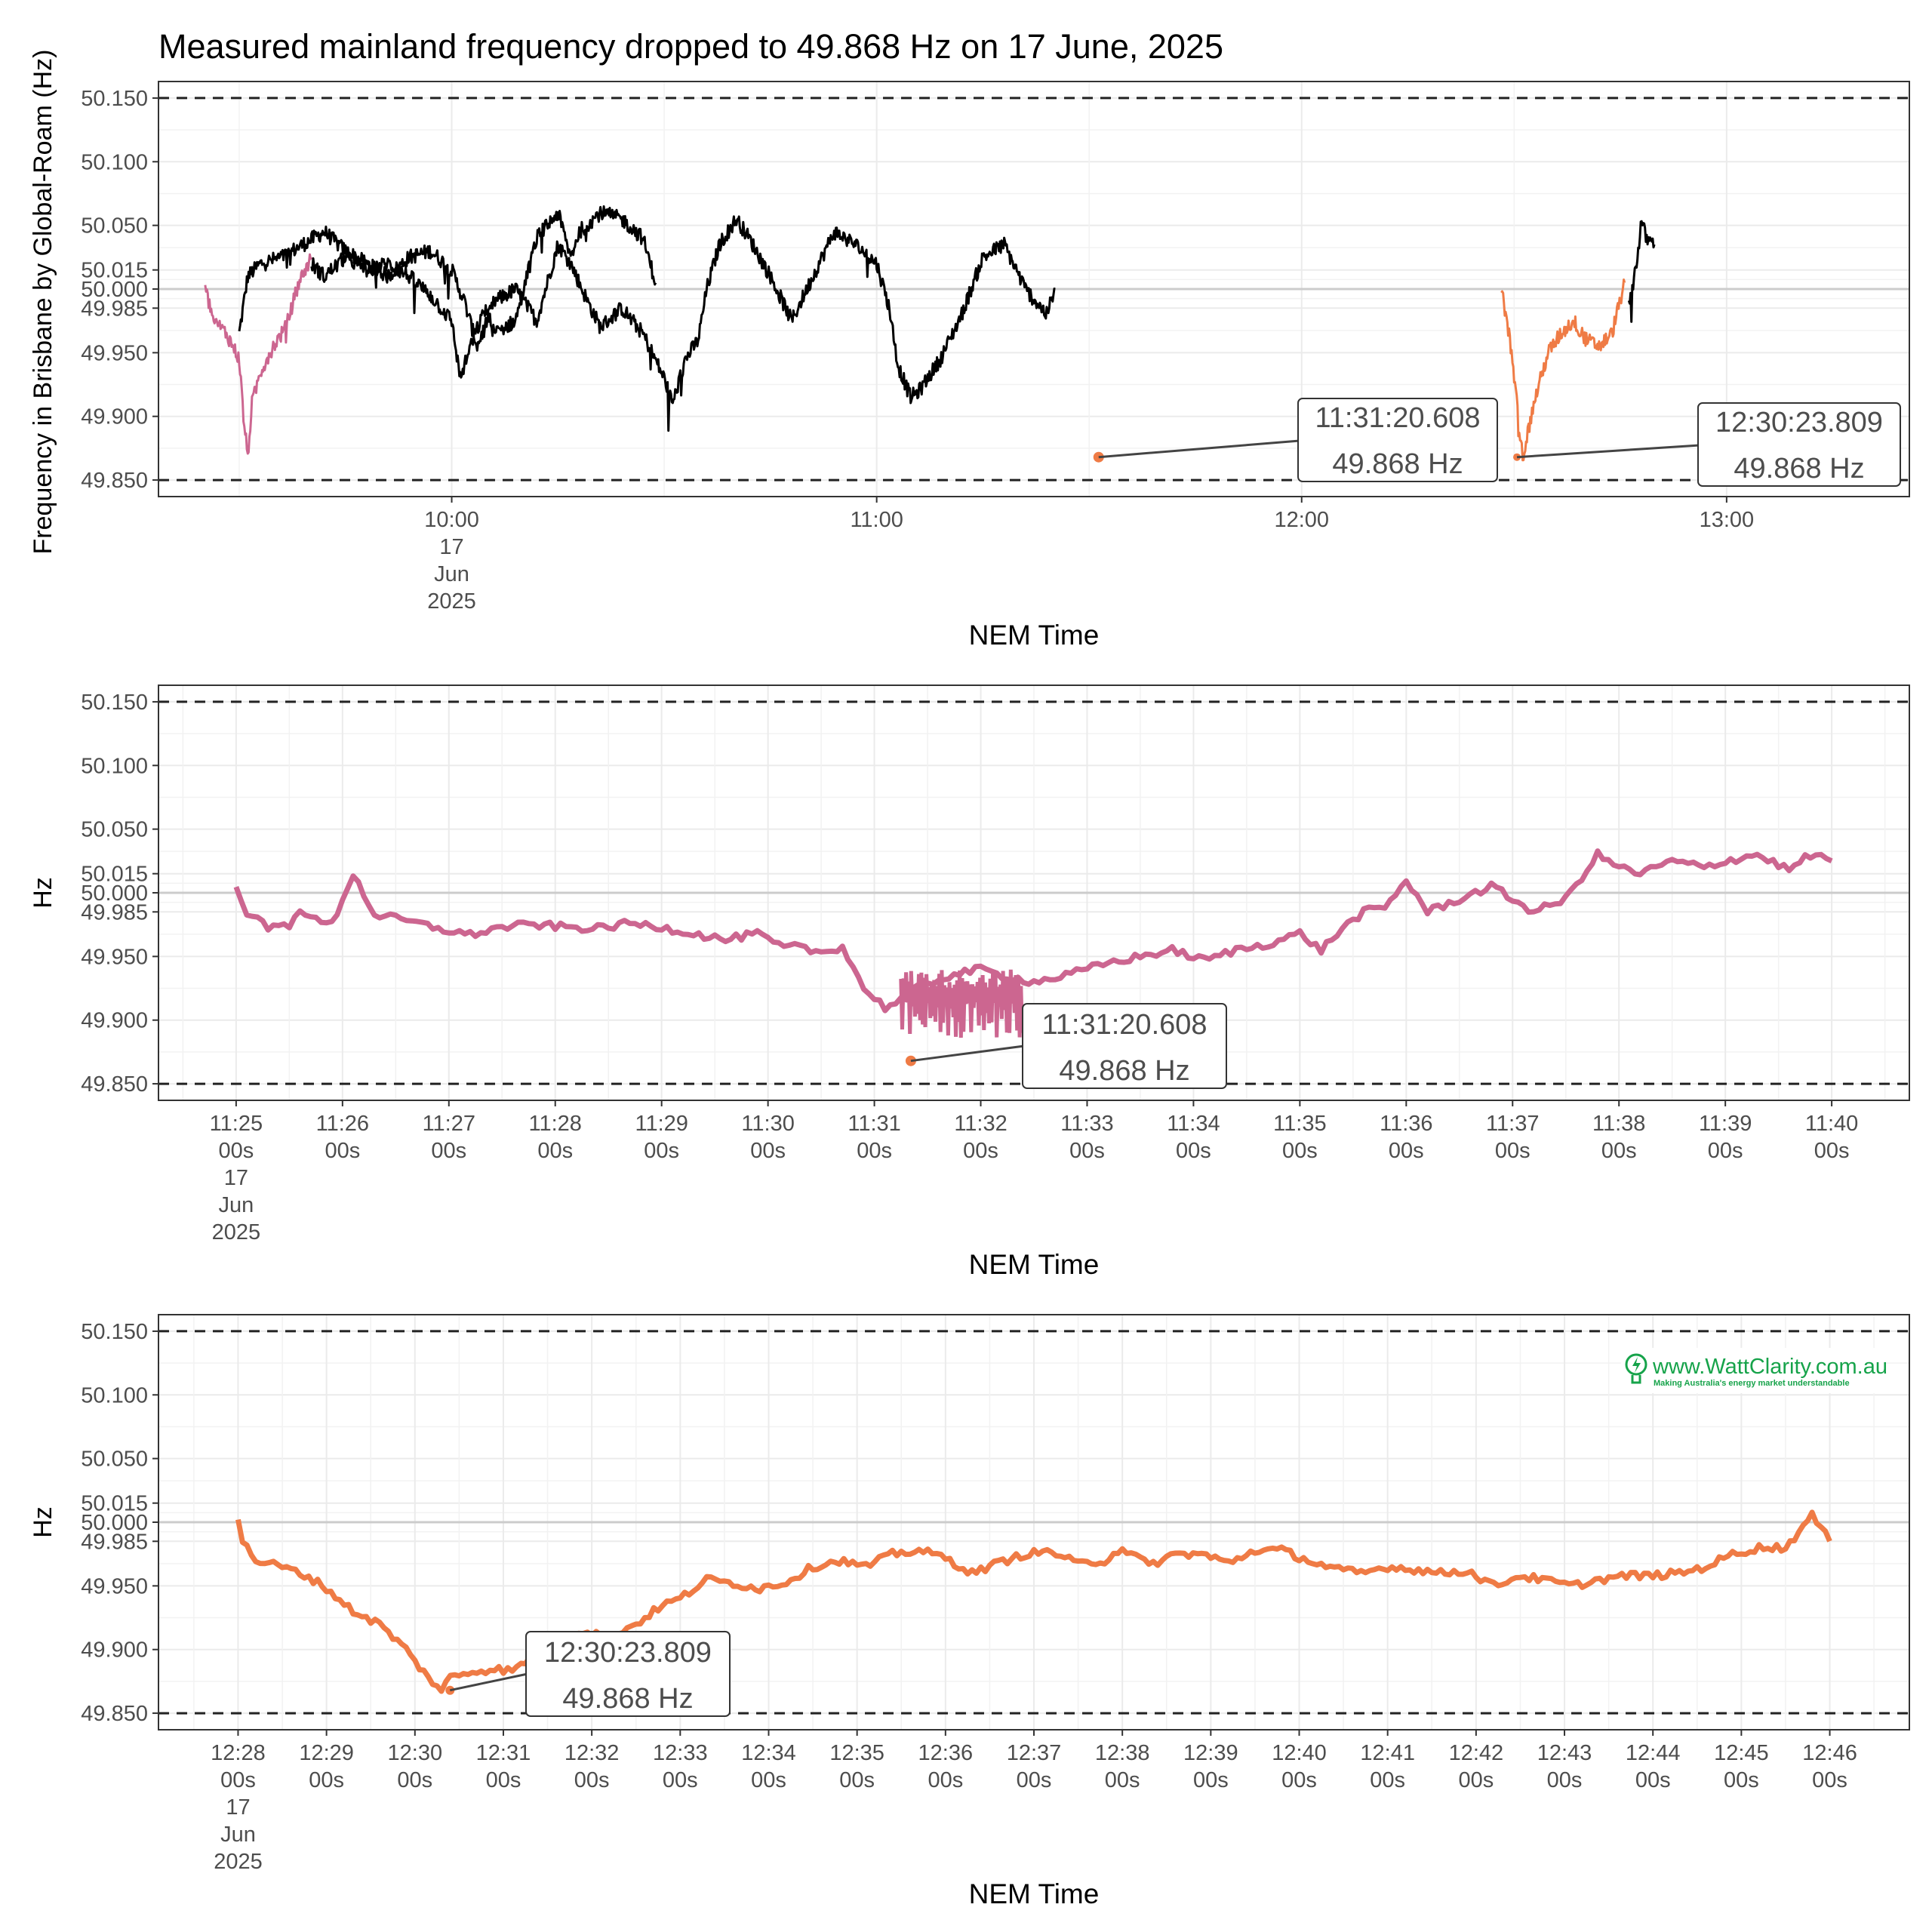 This screenshot has width=1932, height=1932. I want to click on x-tick-label: 11:32, so click(980, 1124).